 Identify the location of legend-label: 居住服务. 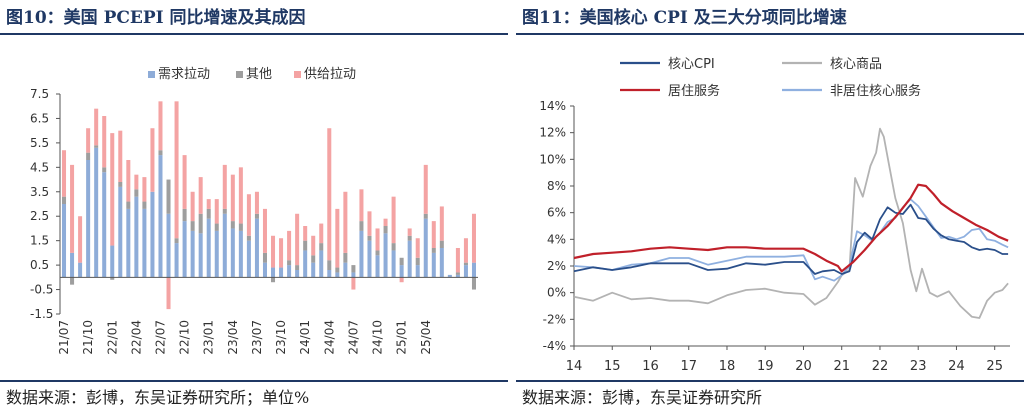
(694, 91).